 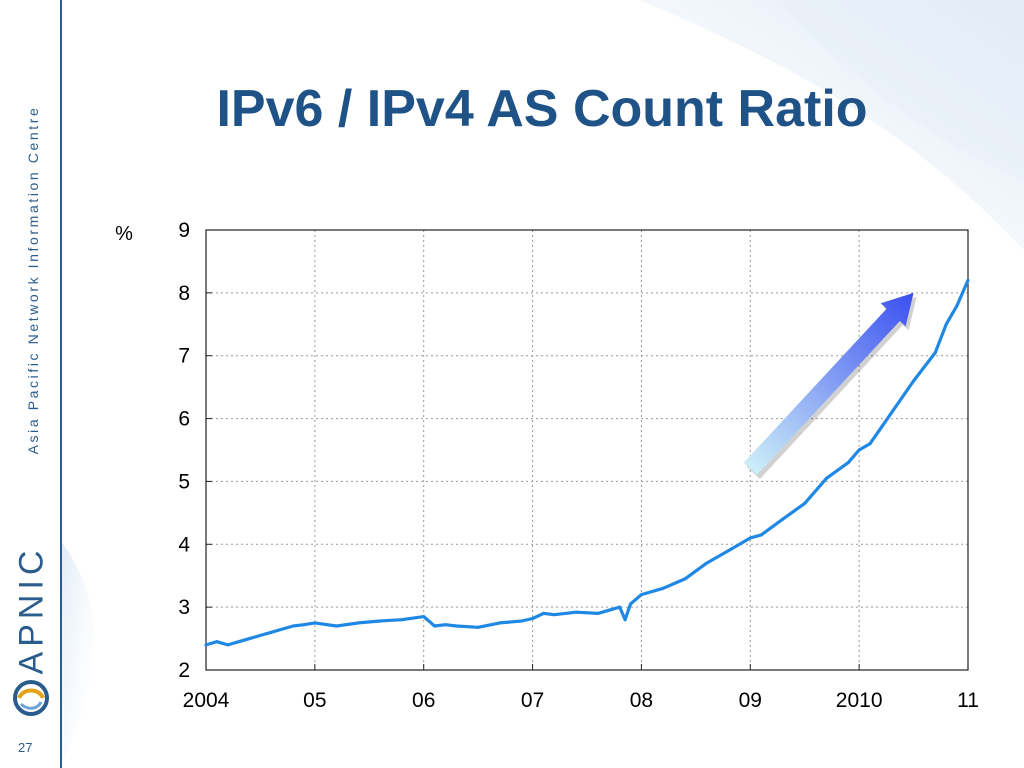 What do you see at coordinates (184, 356) in the screenshot?
I see `y-tick-label: 7` at bounding box center [184, 356].